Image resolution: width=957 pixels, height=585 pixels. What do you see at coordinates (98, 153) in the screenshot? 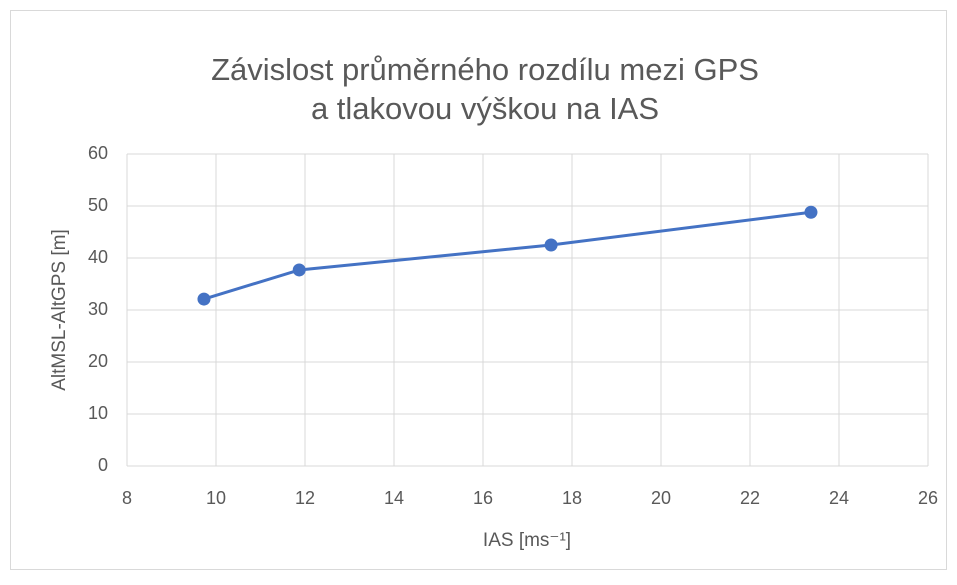
I see `y-tick-label: 60` at bounding box center [98, 153].